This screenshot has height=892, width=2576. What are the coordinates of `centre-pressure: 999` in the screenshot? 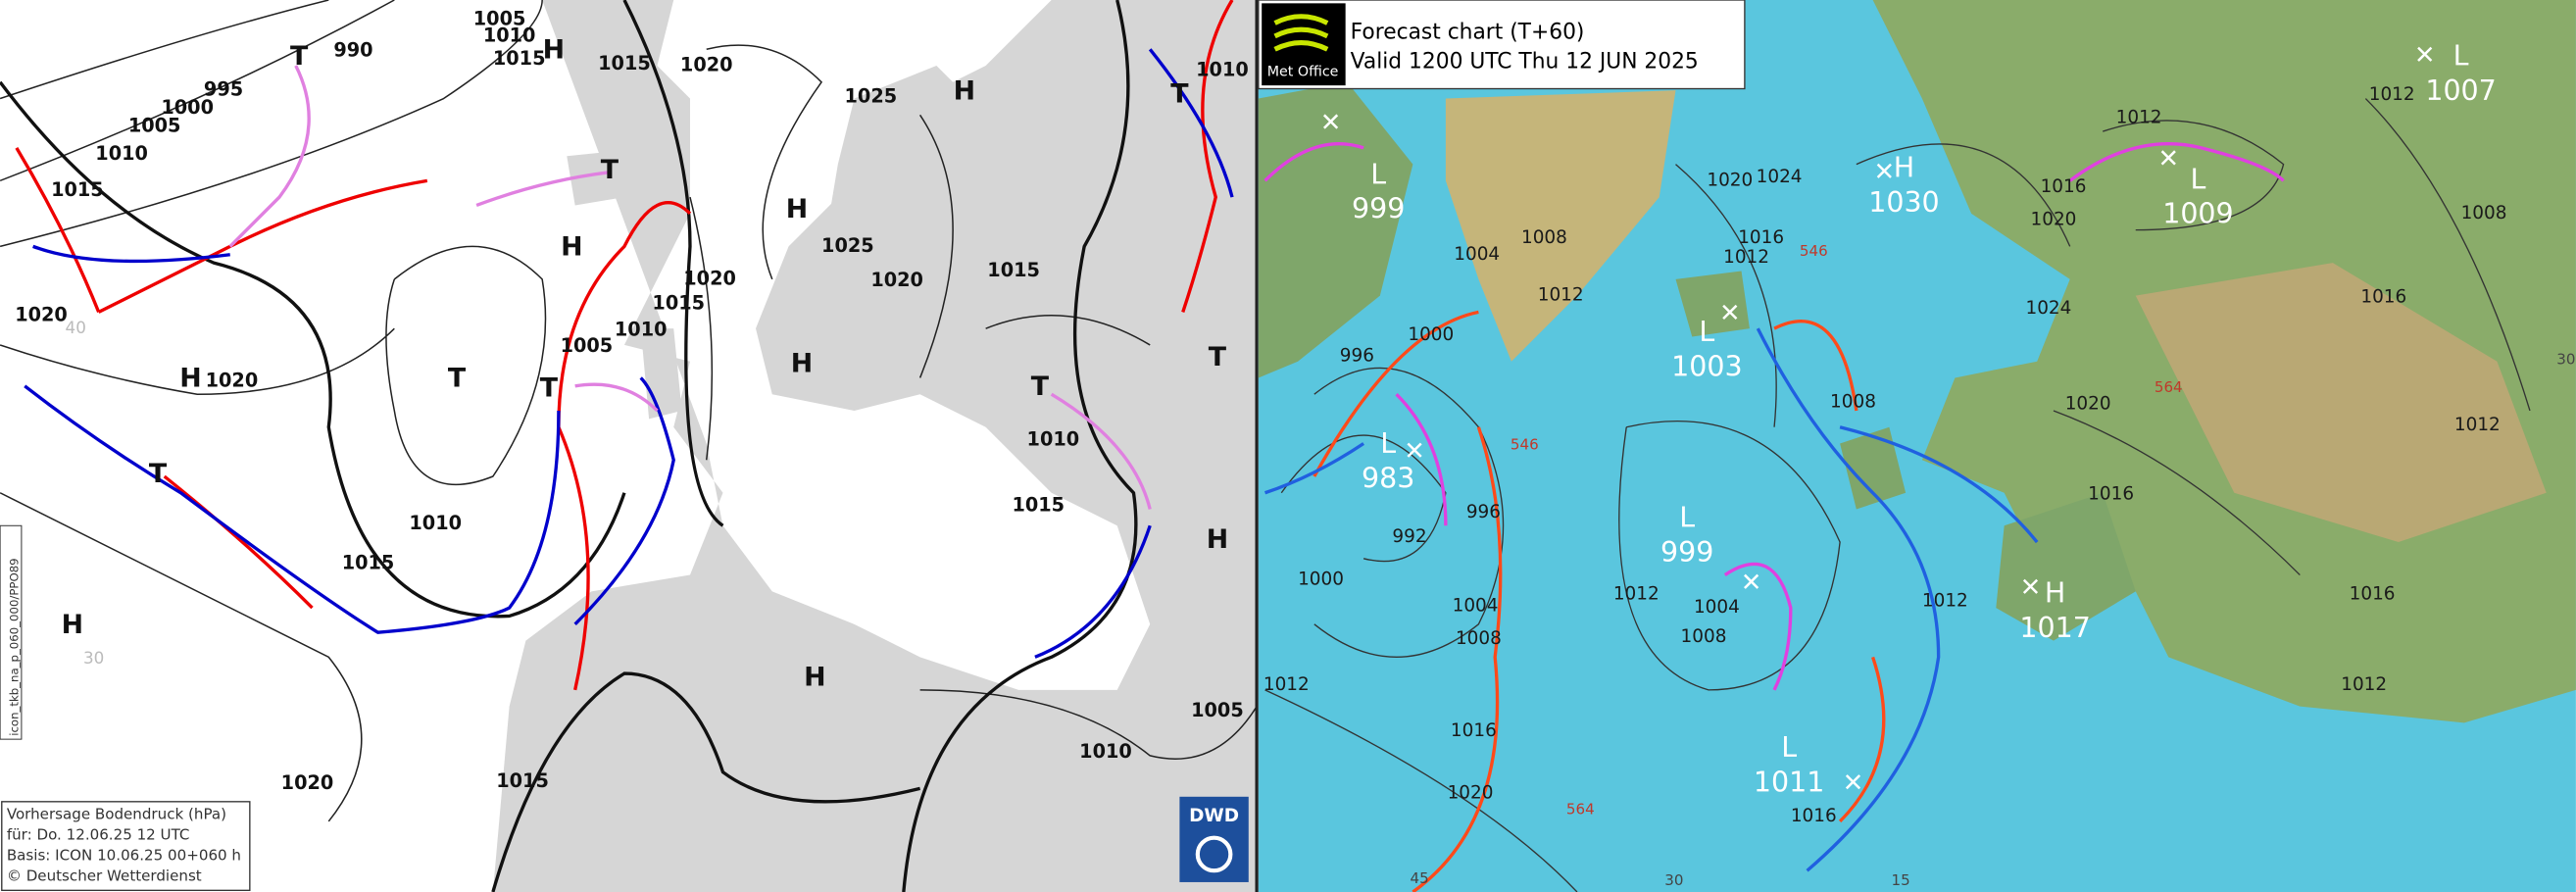 It's located at (1378, 209).